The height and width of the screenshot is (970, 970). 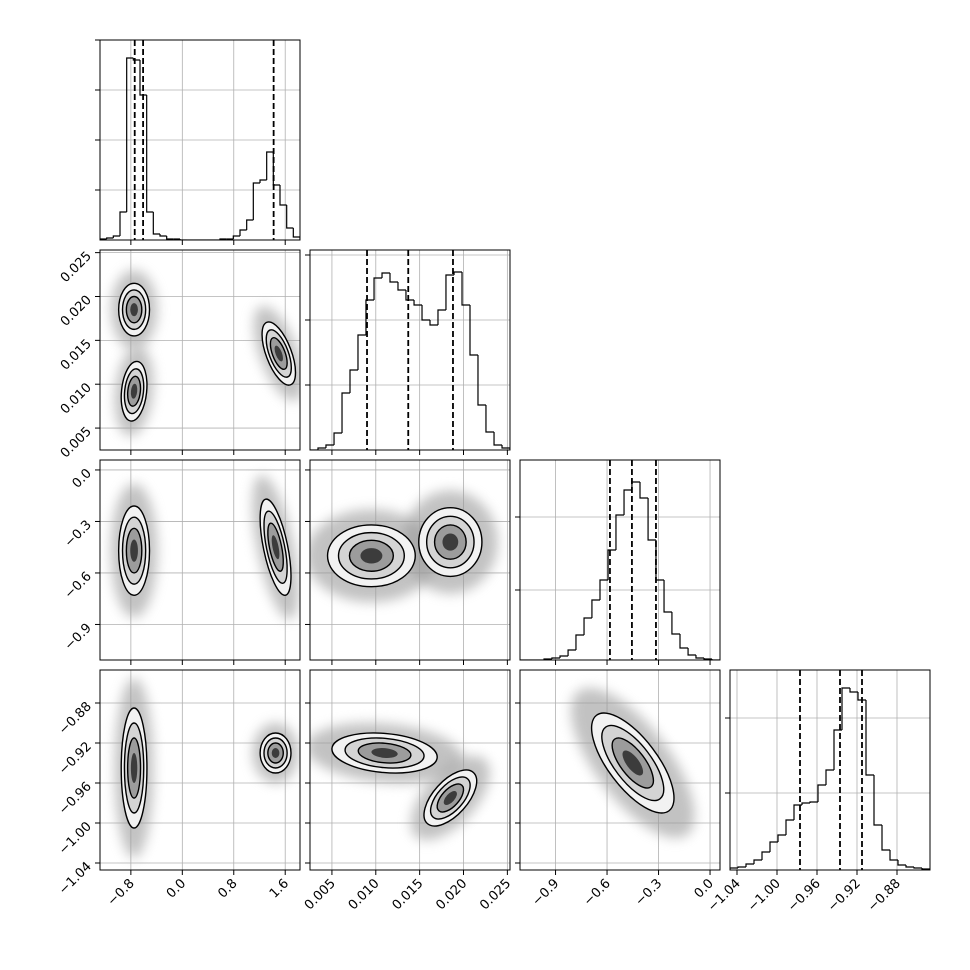 What do you see at coordinates (75, 798) in the screenshot?
I see `y-tick-label: −0.96` at bounding box center [75, 798].